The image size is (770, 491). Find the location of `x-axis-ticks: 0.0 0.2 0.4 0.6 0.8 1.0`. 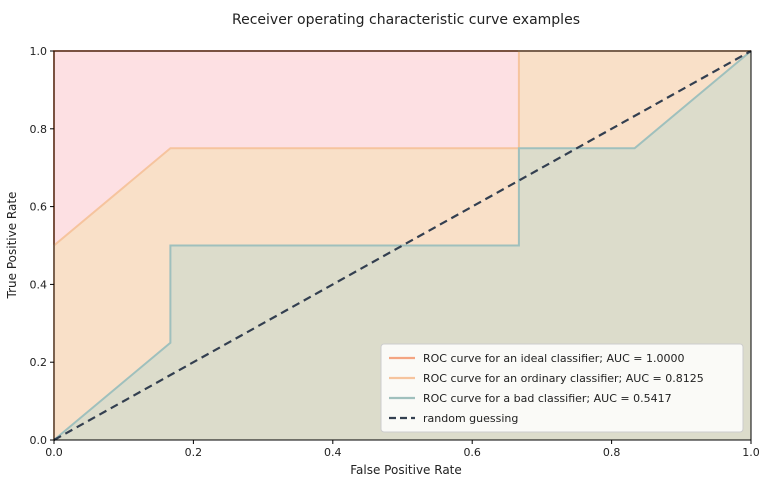

x-axis-ticks: 0.0 0.2 0.4 0.6 0.8 1.0 is located at coordinates (402, 449).